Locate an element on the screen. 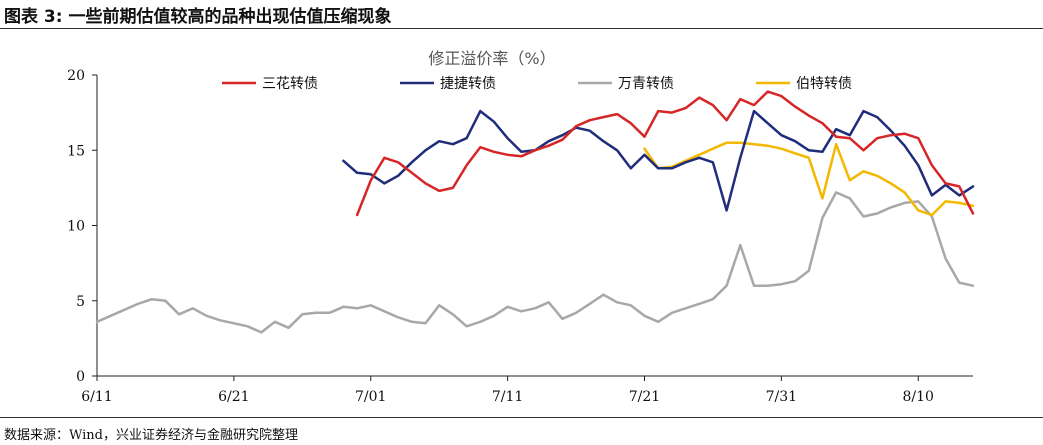 The width and height of the screenshot is (1043, 445). x-tick-label: 7/21 is located at coordinates (644, 397).